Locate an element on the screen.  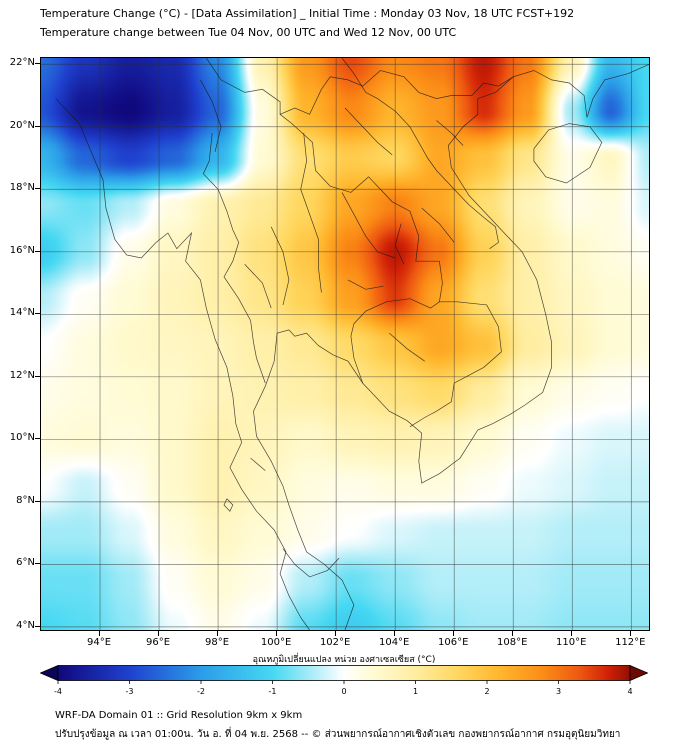
x-tick-label: 100°E is located at coordinates (276, 642).